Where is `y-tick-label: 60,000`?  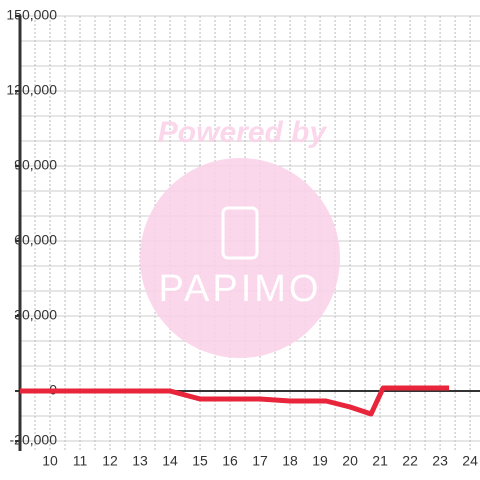 y-tick-label: 60,000 is located at coordinates (35, 240).